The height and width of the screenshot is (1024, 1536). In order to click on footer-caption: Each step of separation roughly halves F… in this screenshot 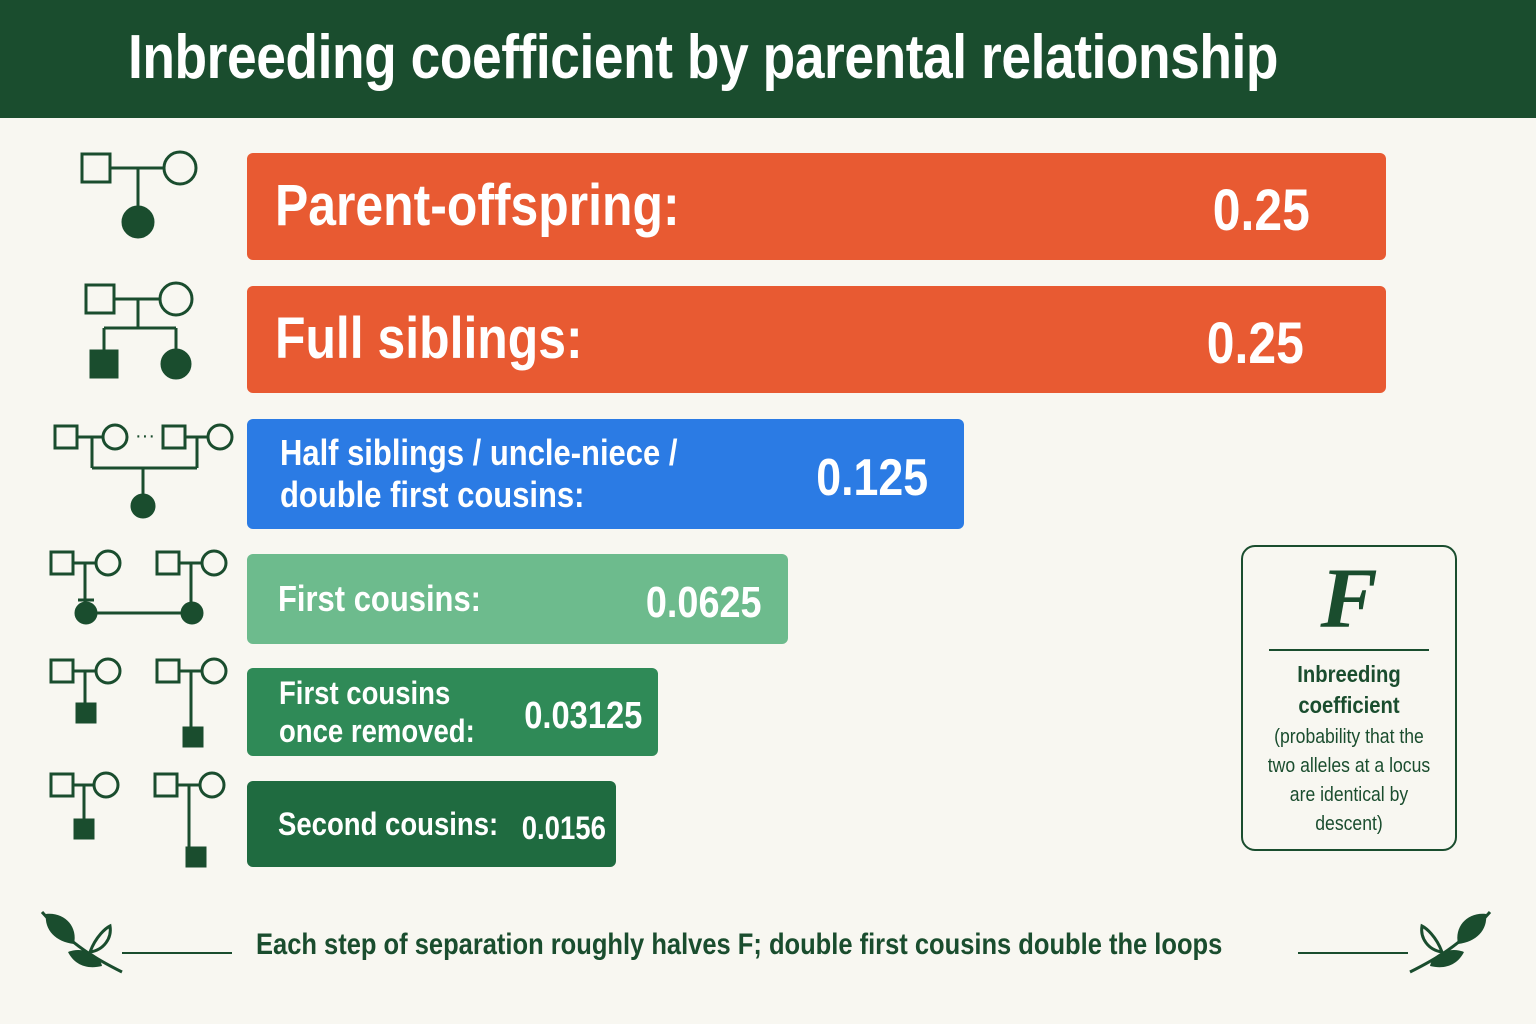, I will do `click(739, 944)`.